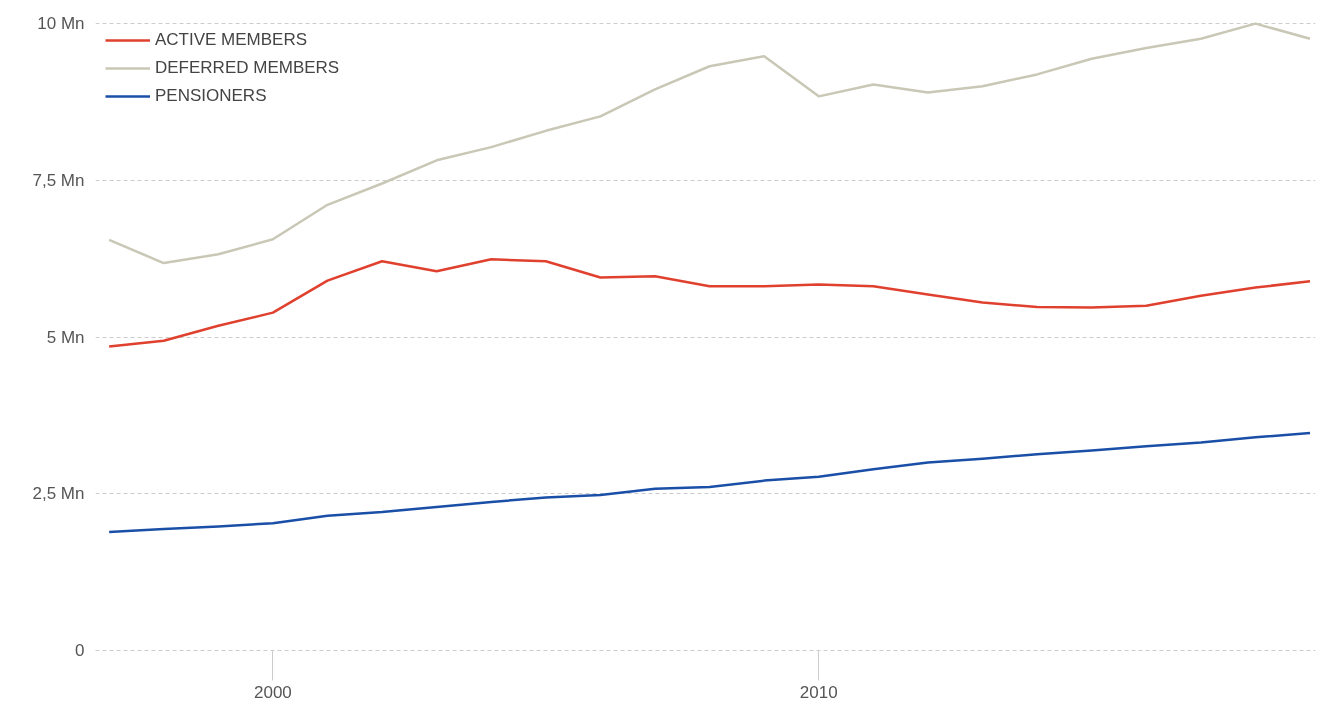 Image resolution: width=1329 pixels, height=706 pixels. What do you see at coordinates (58, 494) in the screenshot?
I see `y-tick-label: 2,5 Mn` at bounding box center [58, 494].